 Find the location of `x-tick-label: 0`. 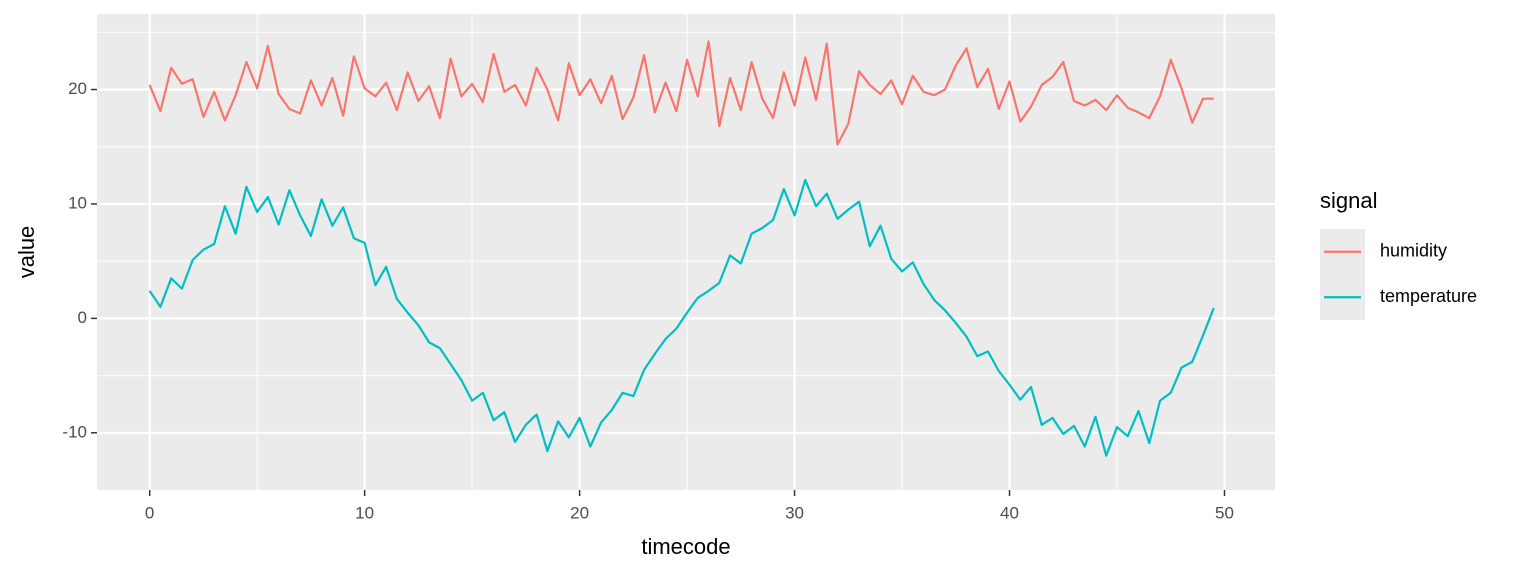

x-tick-label: 0 is located at coordinates (149, 512).